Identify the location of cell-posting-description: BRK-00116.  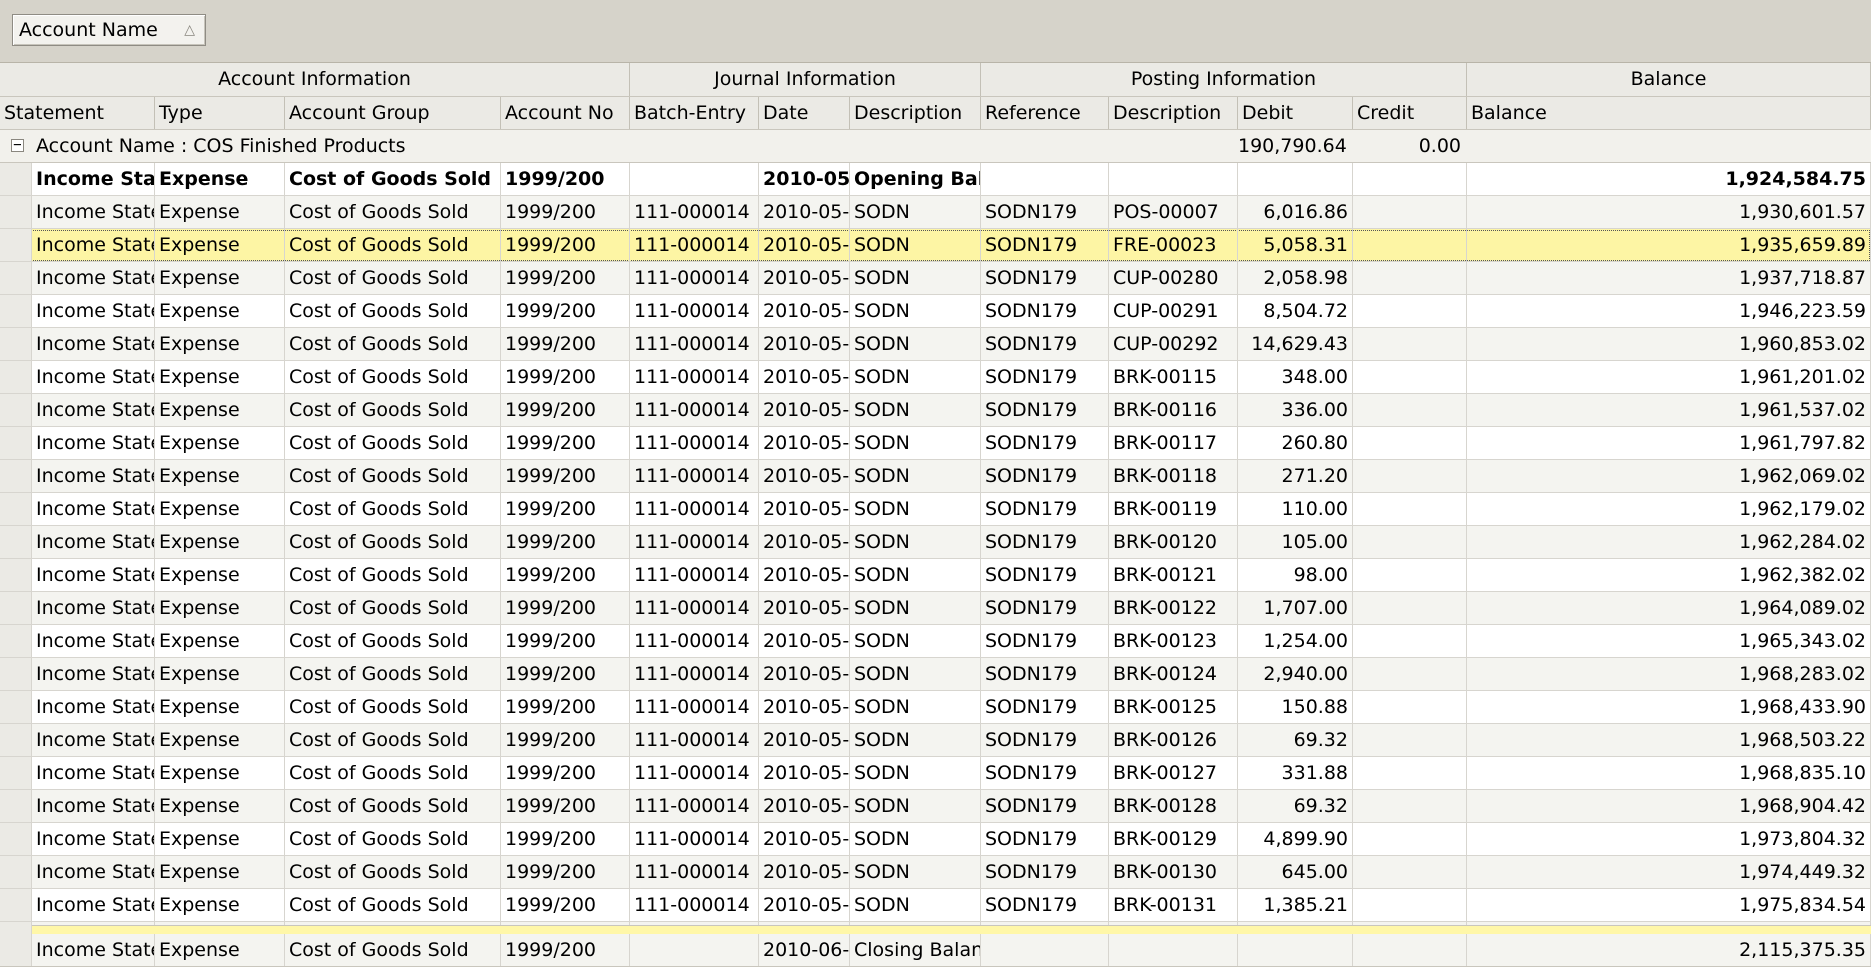
(1173, 410).